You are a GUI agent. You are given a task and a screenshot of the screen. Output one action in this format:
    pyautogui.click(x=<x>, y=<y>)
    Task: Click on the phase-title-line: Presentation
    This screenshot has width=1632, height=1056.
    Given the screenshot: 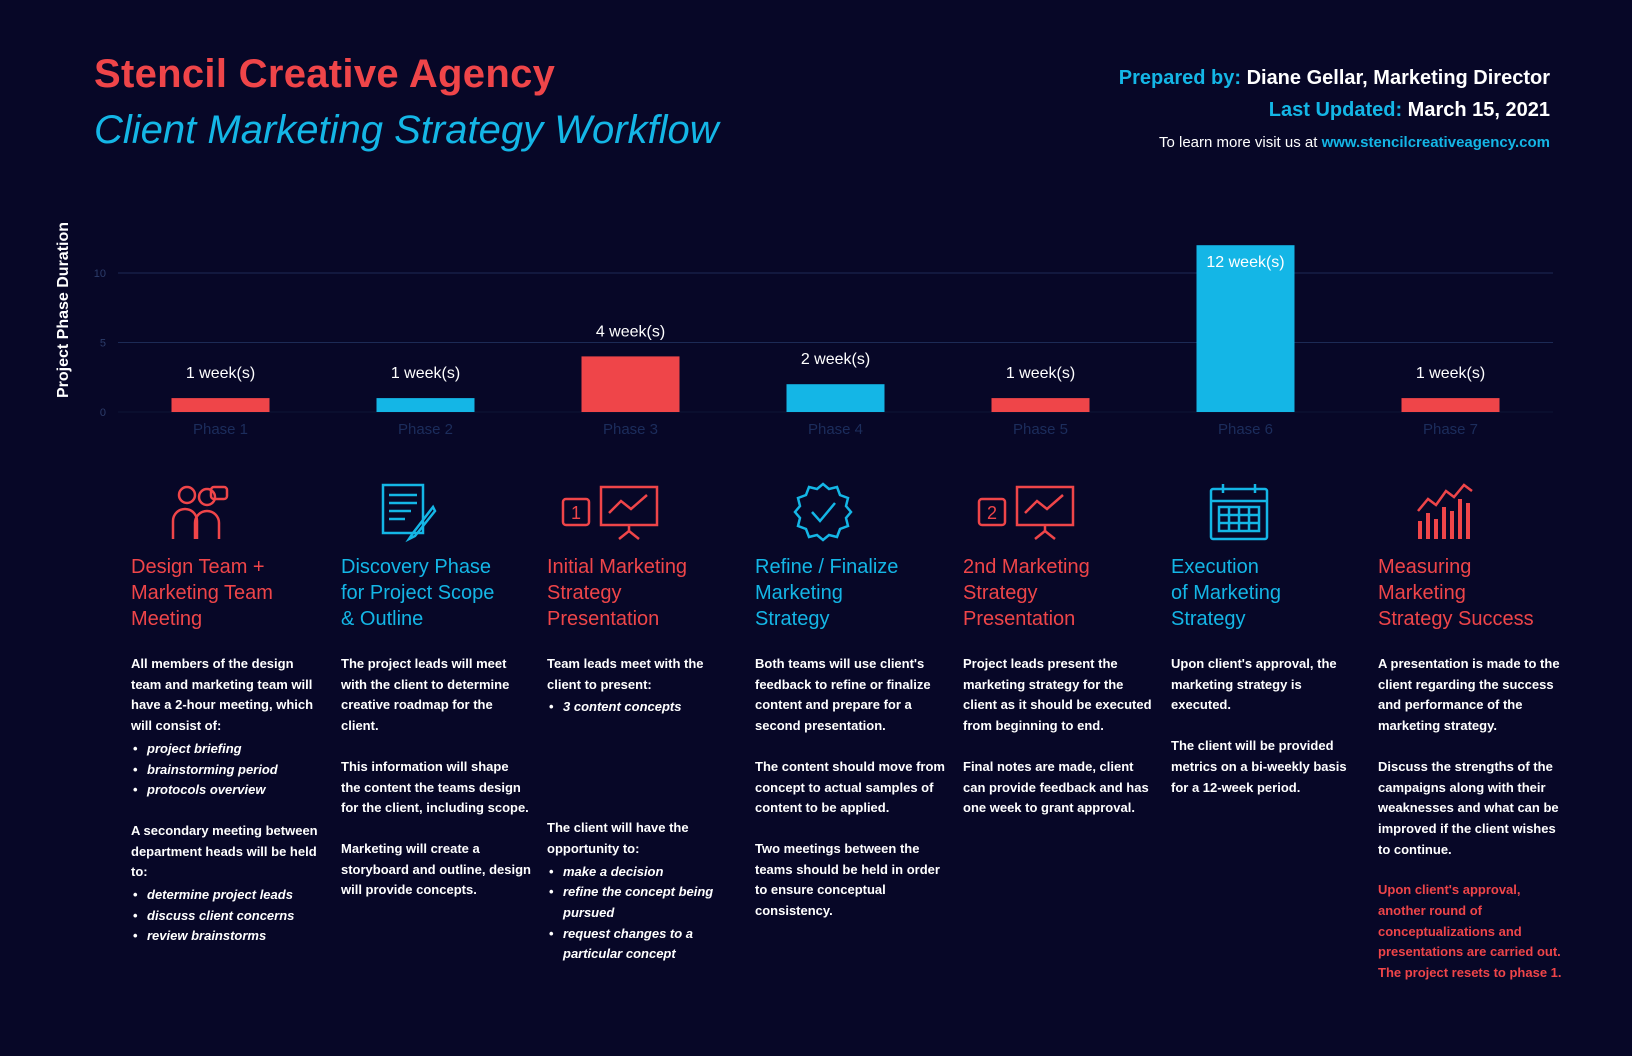 What is the action you would take?
    pyautogui.click(x=603, y=619)
    